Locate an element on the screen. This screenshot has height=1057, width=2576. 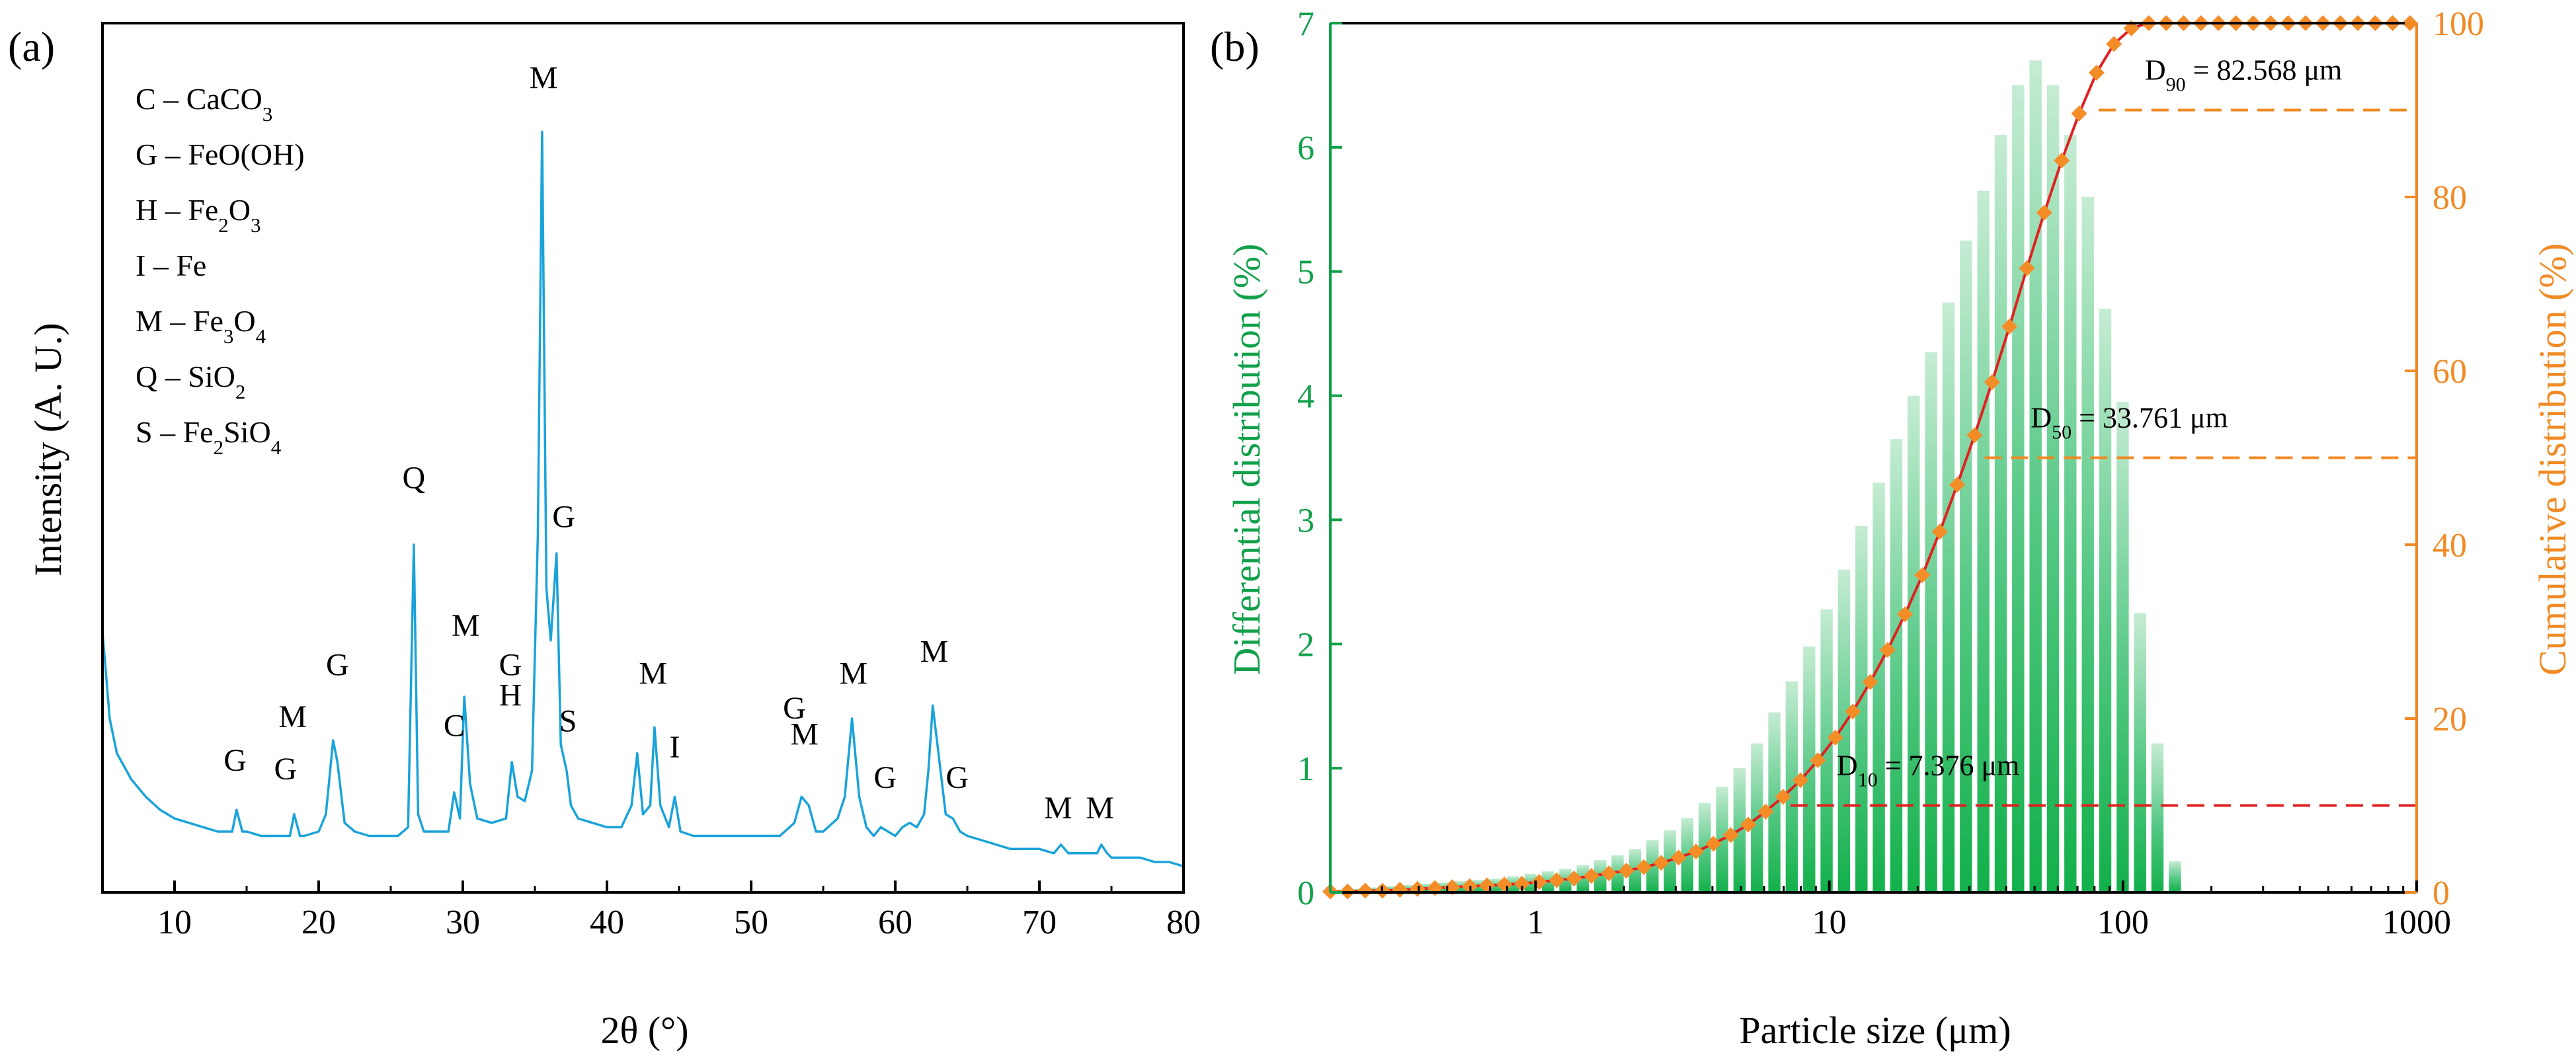
psd-y-tick-label: 1 is located at coordinates (1305, 769).